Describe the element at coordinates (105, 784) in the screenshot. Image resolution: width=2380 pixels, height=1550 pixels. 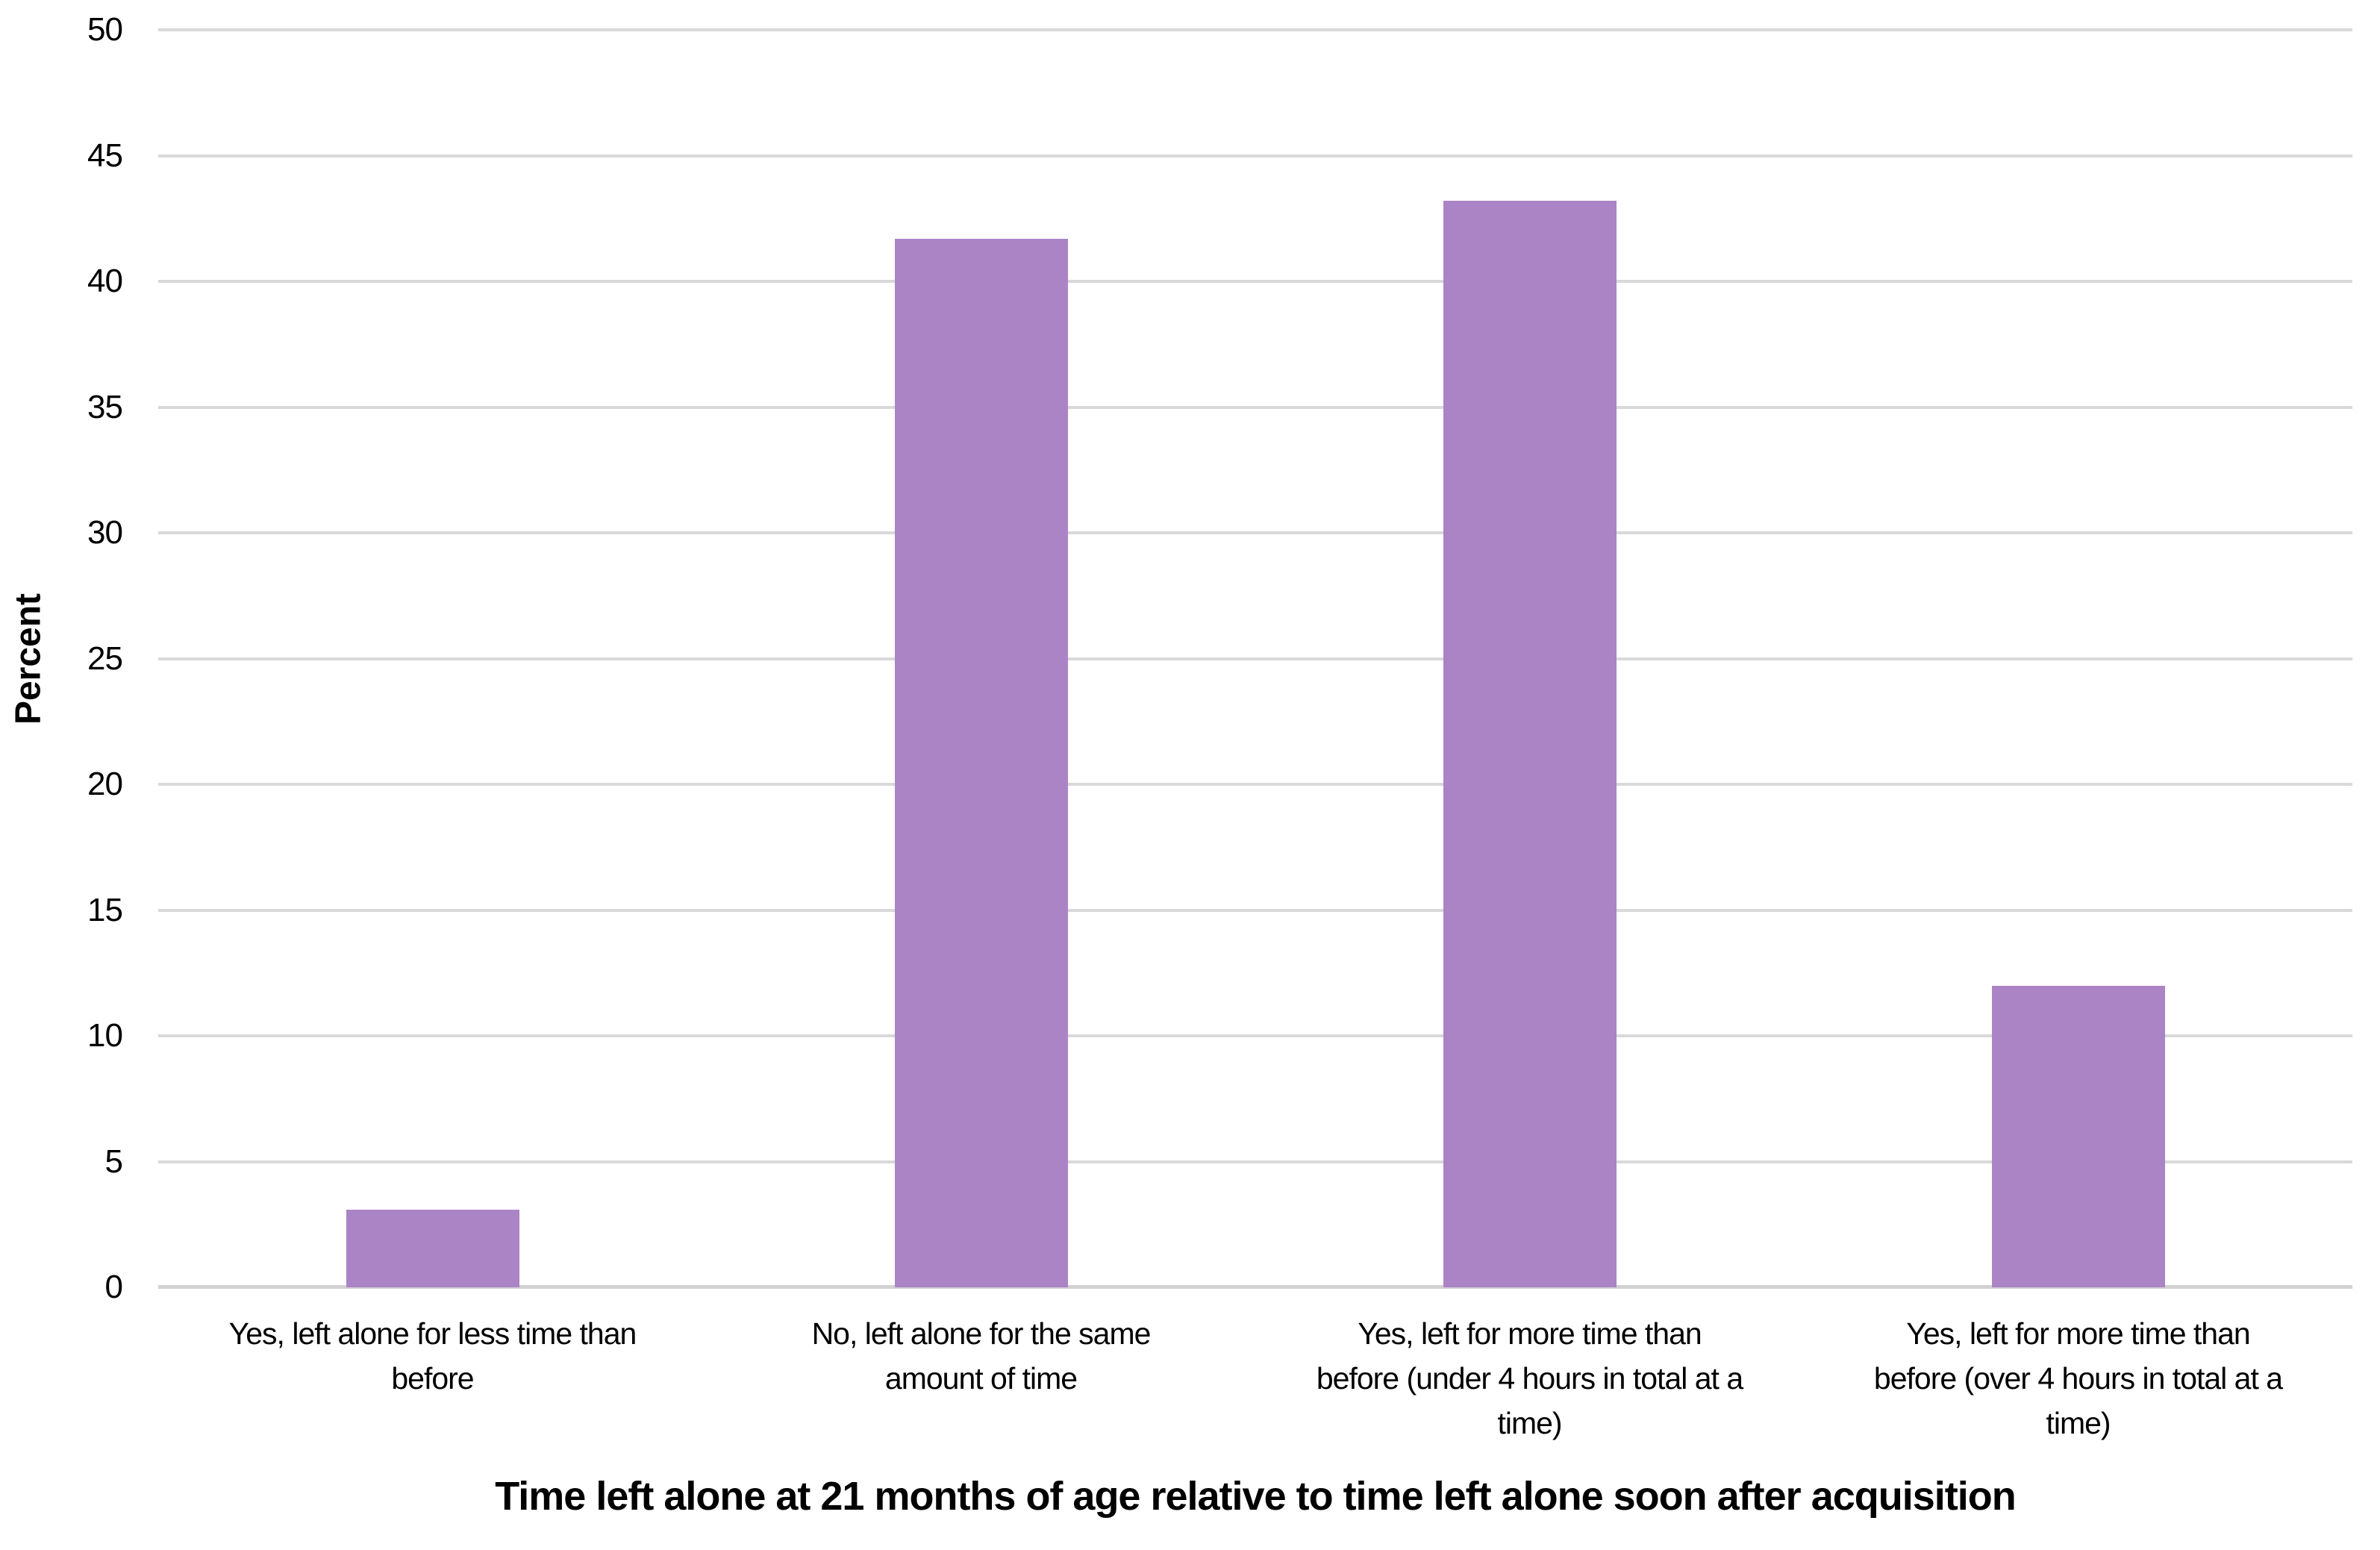
I see `y-tick-label: 20` at that location.